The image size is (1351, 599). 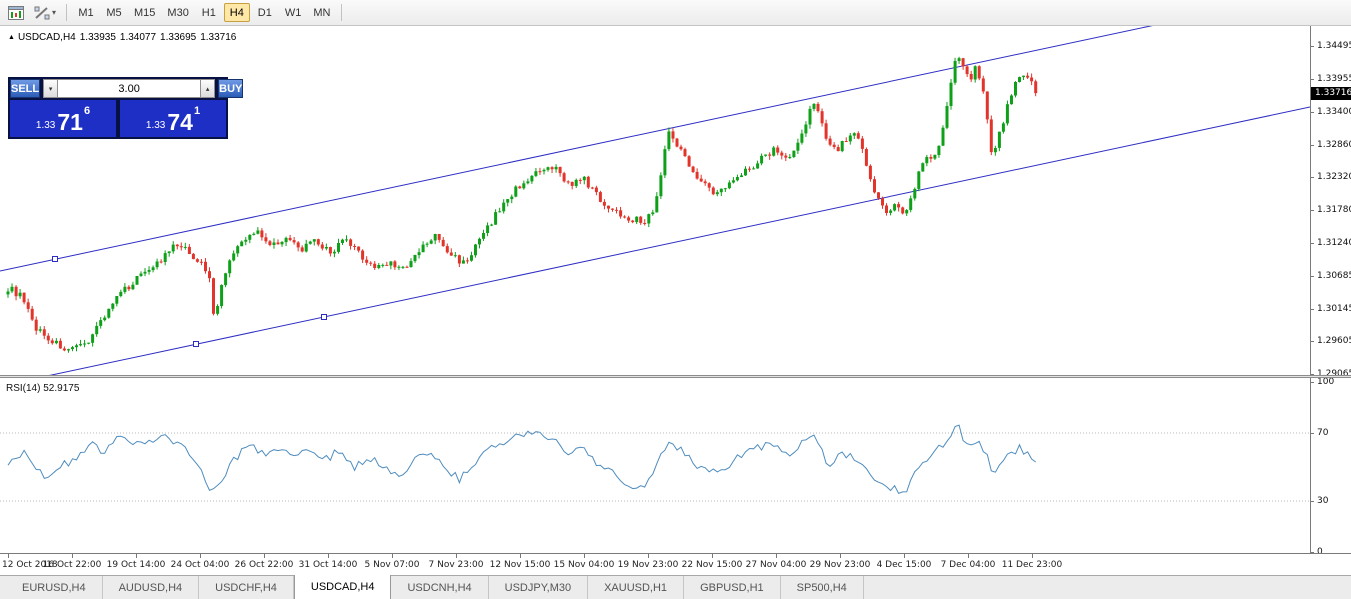 What do you see at coordinates (145, 12) in the screenshot?
I see `timeframe-button-m15: M15` at bounding box center [145, 12].